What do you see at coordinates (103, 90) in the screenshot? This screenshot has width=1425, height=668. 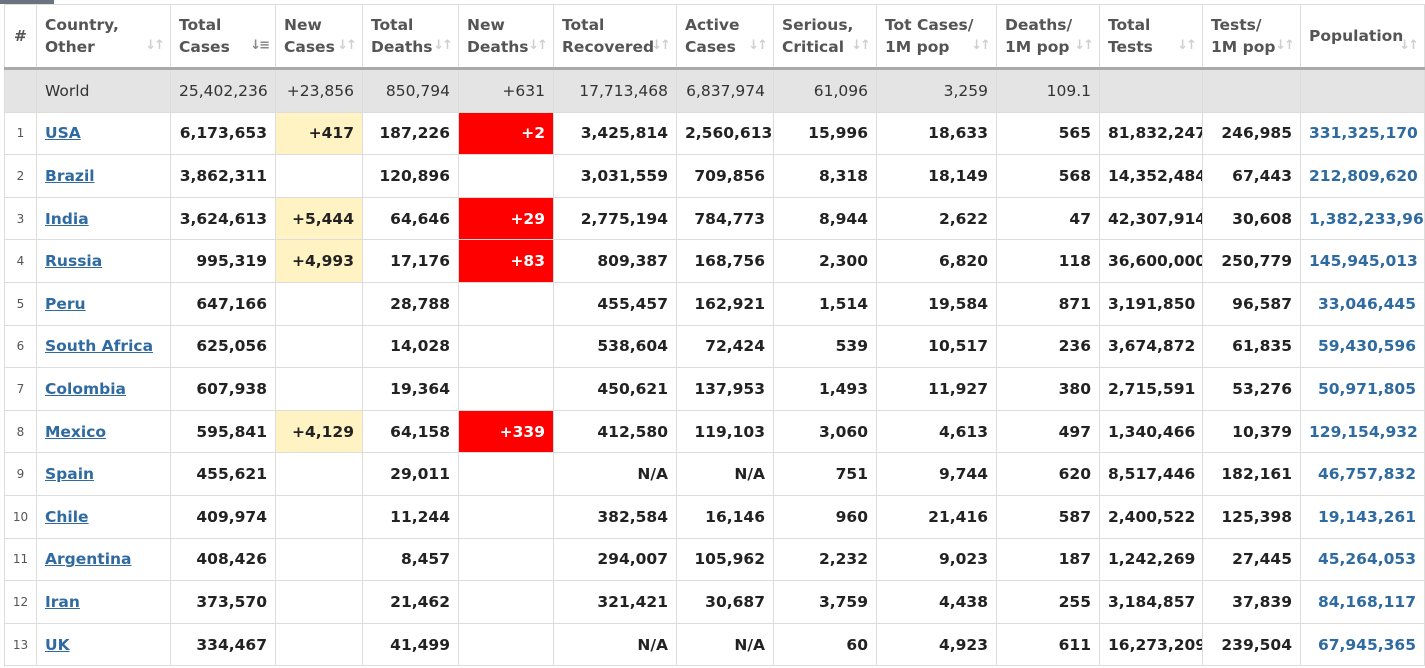 I see `country-name: World` at bounding box center [103, 90].